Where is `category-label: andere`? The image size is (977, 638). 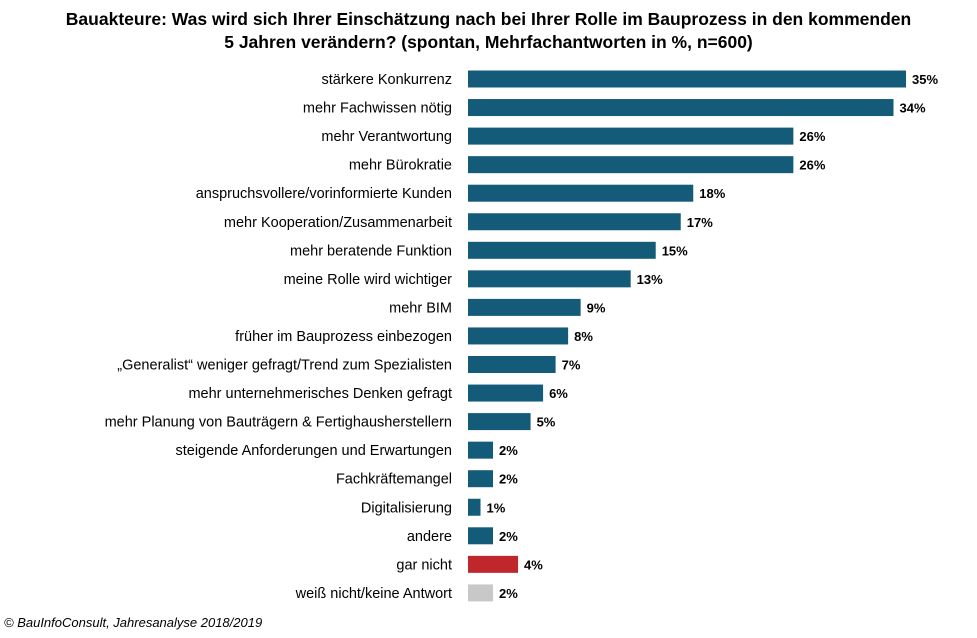
category-label: andere is located at coordinates (429, 537).